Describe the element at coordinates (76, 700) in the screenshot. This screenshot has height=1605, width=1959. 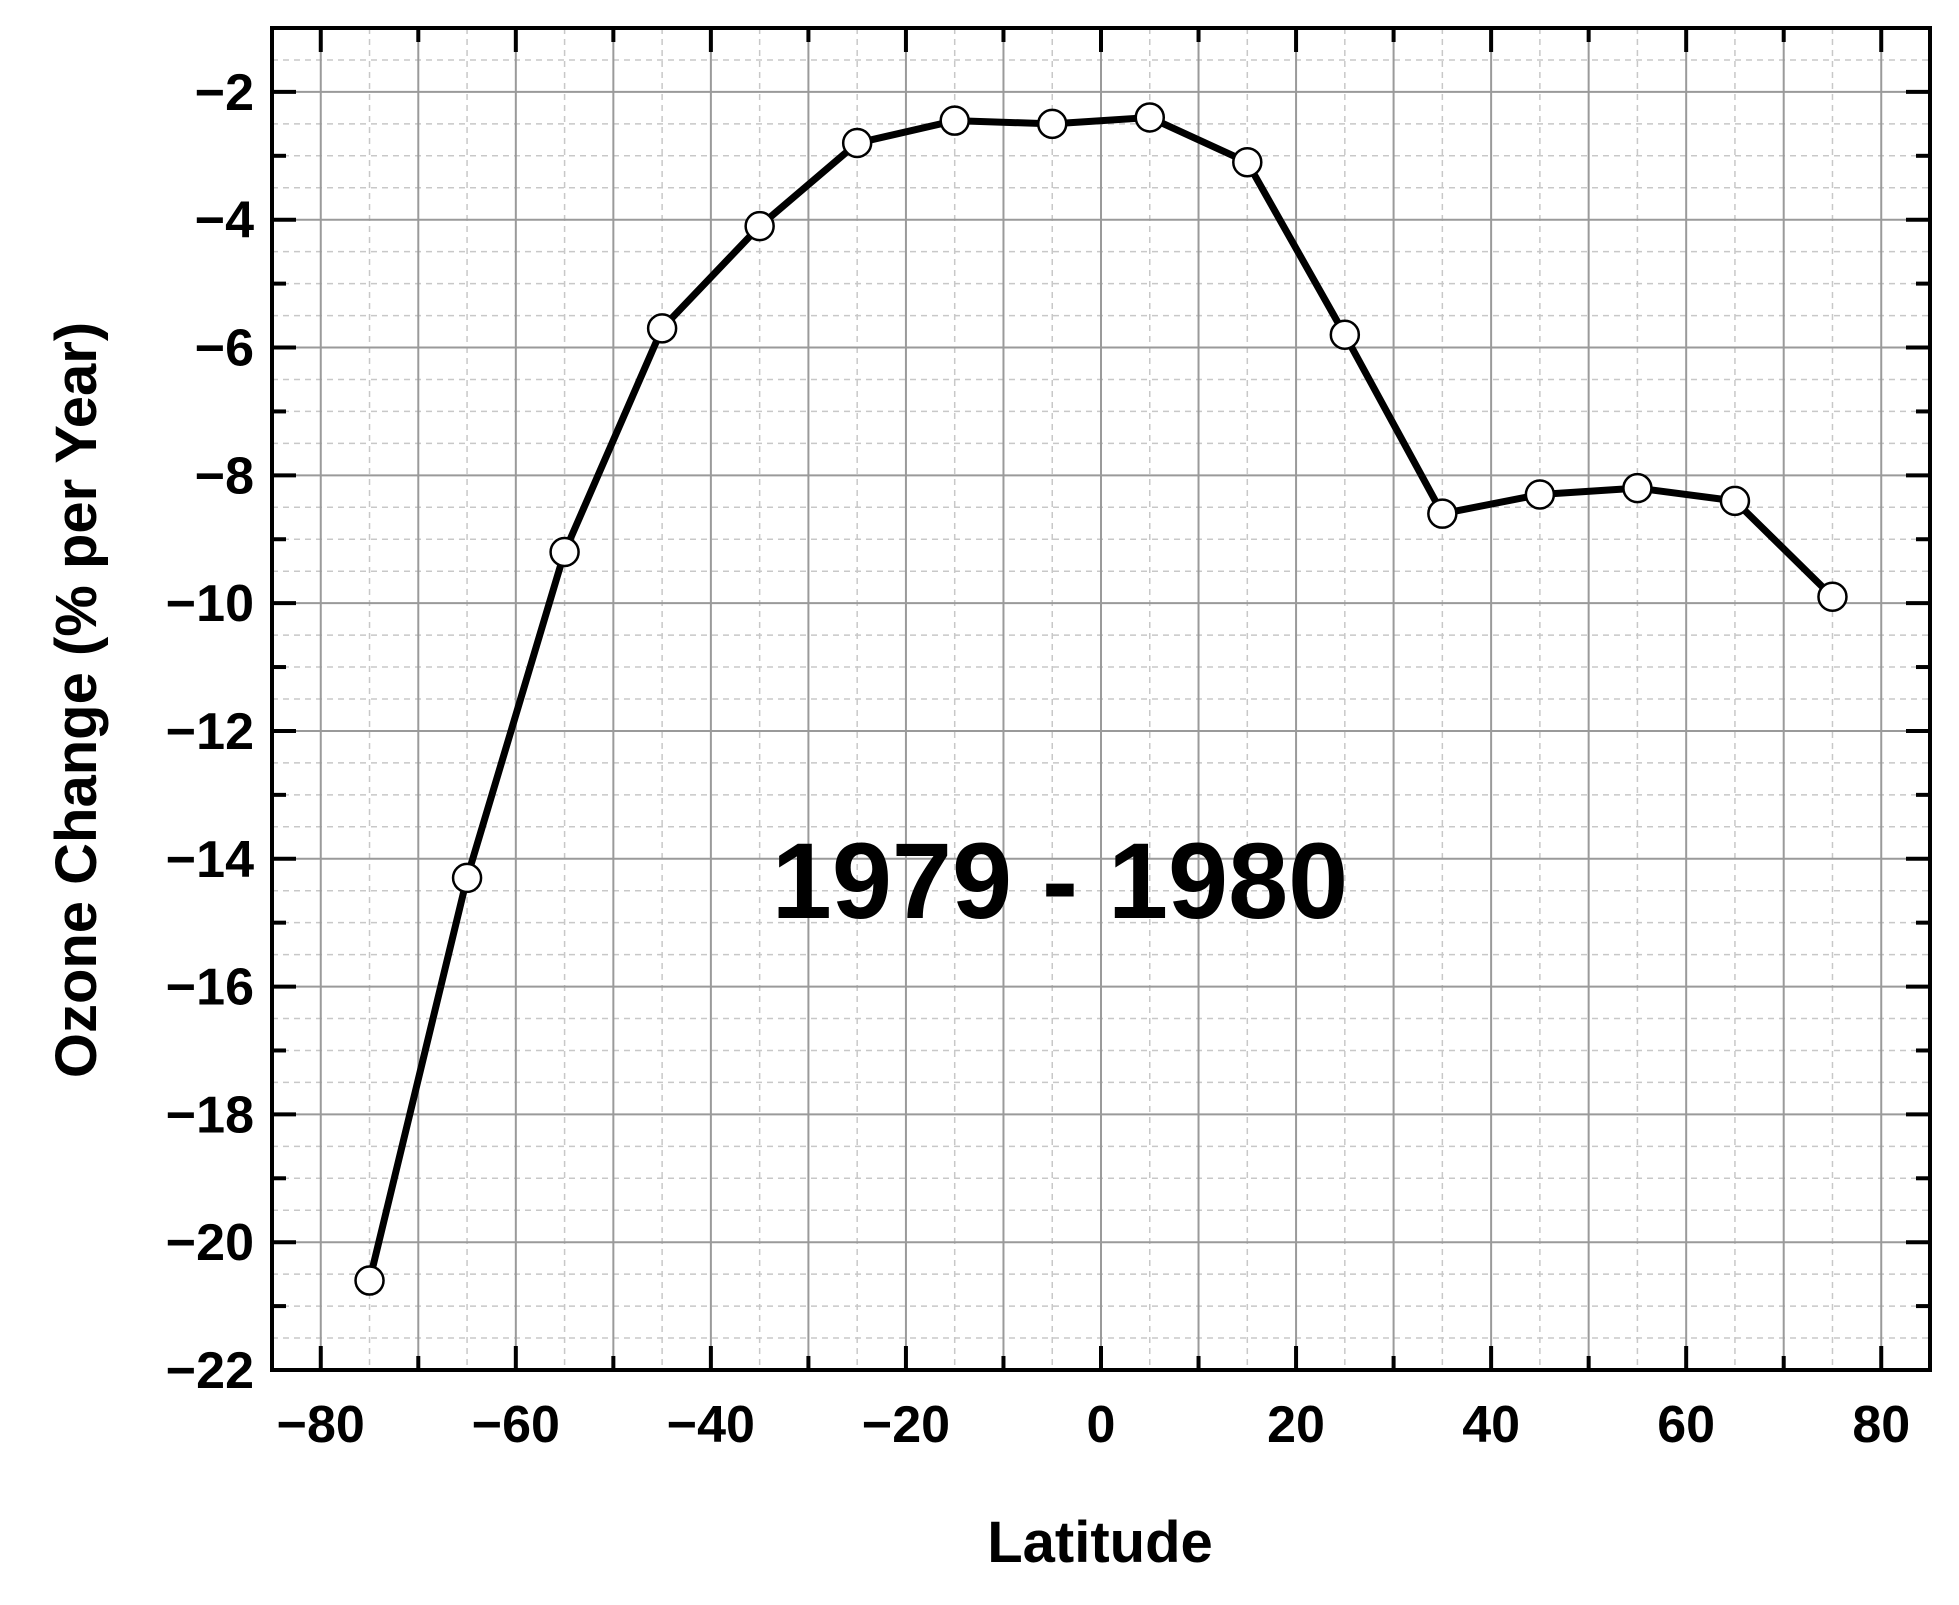
I see `y-axis-title: Ozone Change (% per Year)` at that location.